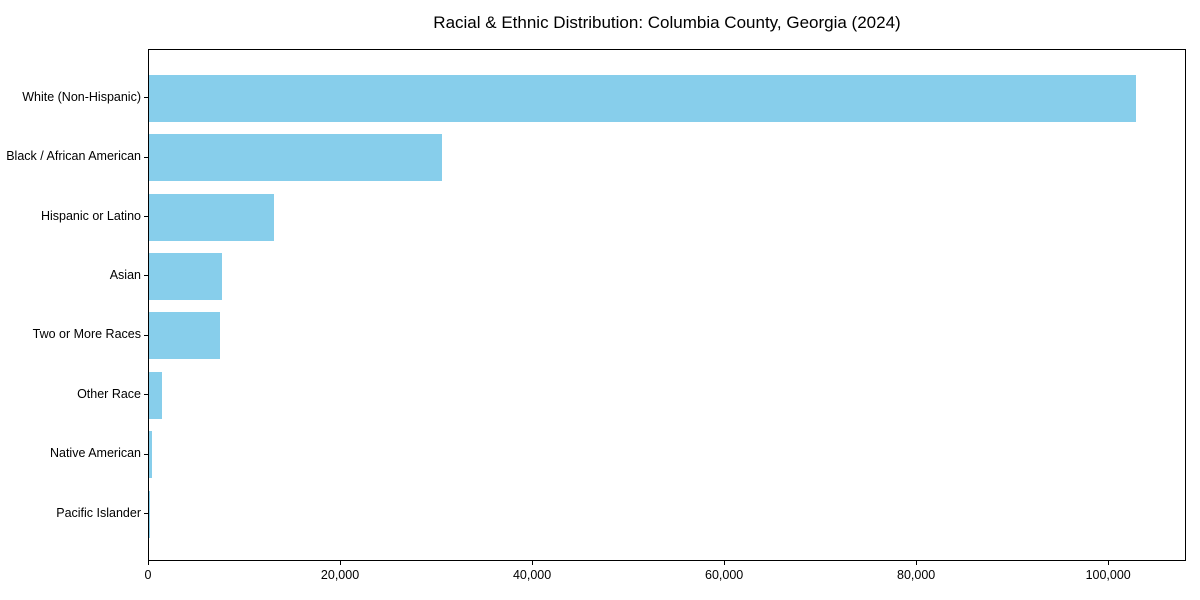 Image resolution: width=1200 pixels, height=600 pixels. I want to click on y-axis-label: Black / African American, so click(73, 156).